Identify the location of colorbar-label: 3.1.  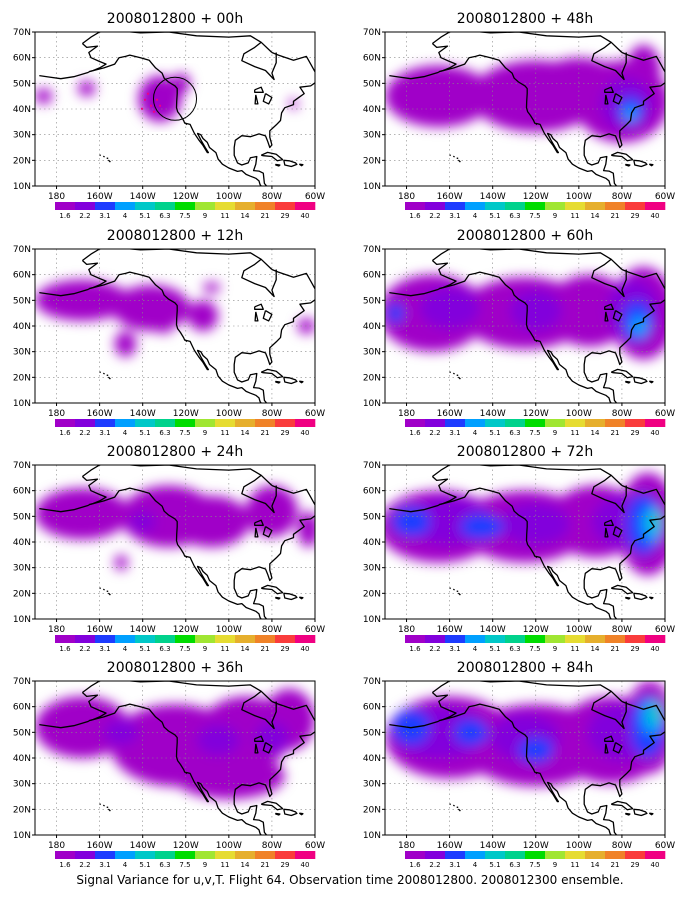
(454, 216).